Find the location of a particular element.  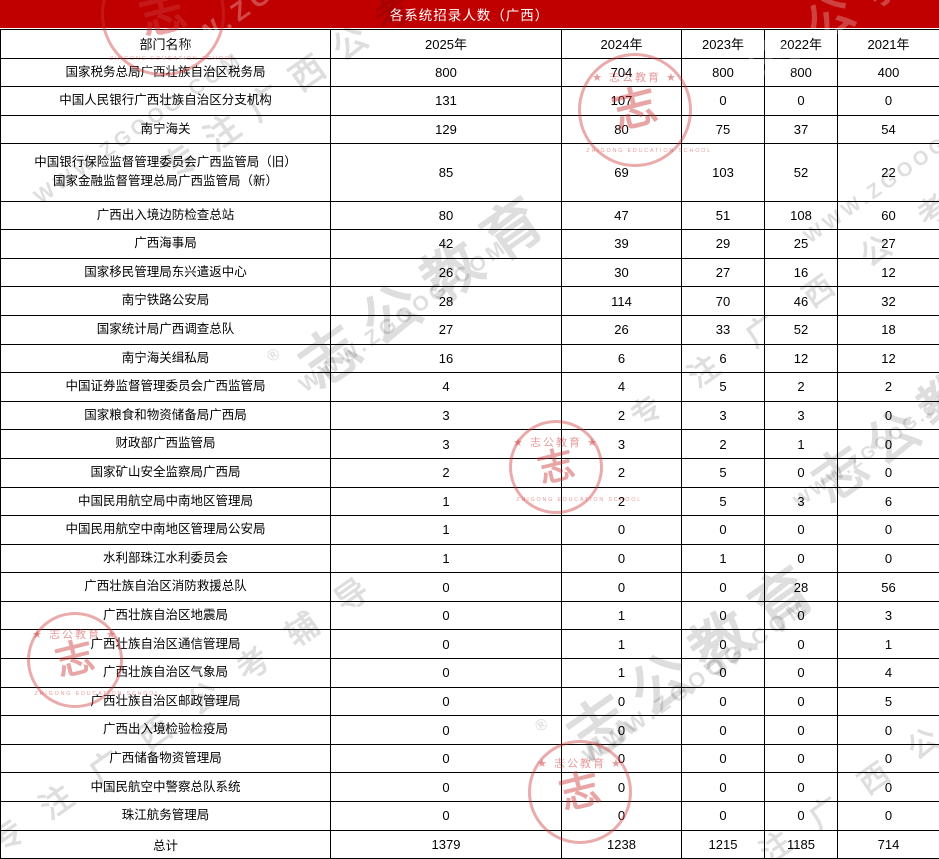

dept-name-cell: 中国银行保险监督管理委员会广西监管局（旧） 国家金融监督管理总局广西监管局（新） is located at coordinates (165, 172).